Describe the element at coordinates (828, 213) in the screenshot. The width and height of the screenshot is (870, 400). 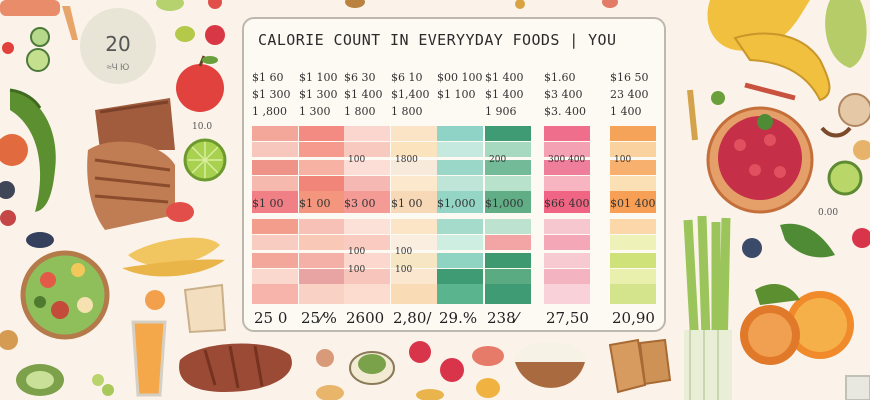
I see `side-label-right: 0.00` at that location.